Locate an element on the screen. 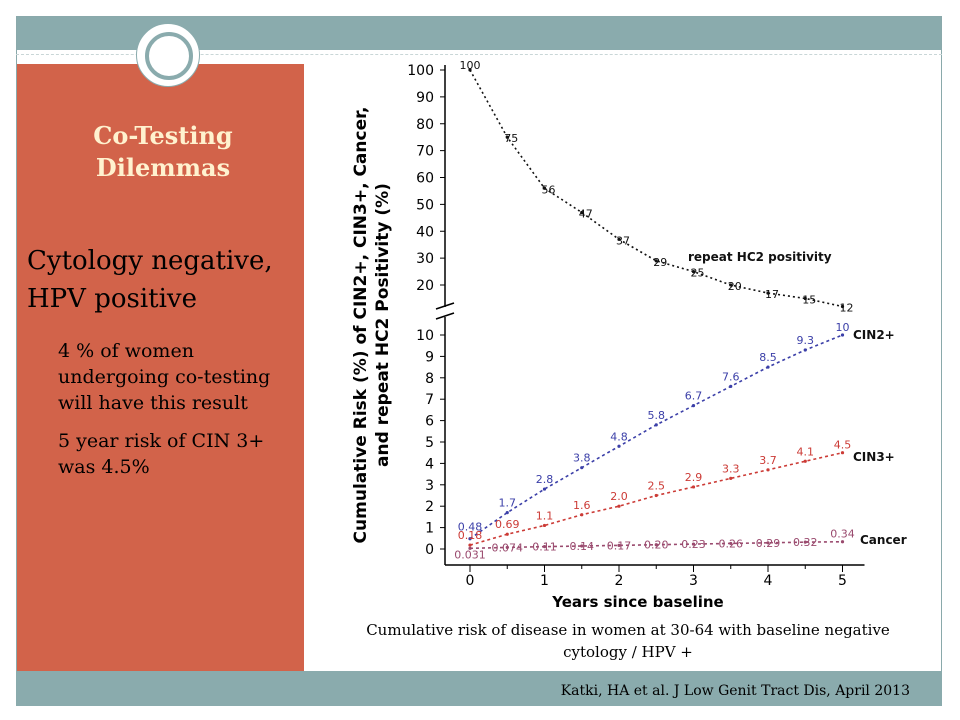  data-label: 0.17 is located at coordinates (619, 545).